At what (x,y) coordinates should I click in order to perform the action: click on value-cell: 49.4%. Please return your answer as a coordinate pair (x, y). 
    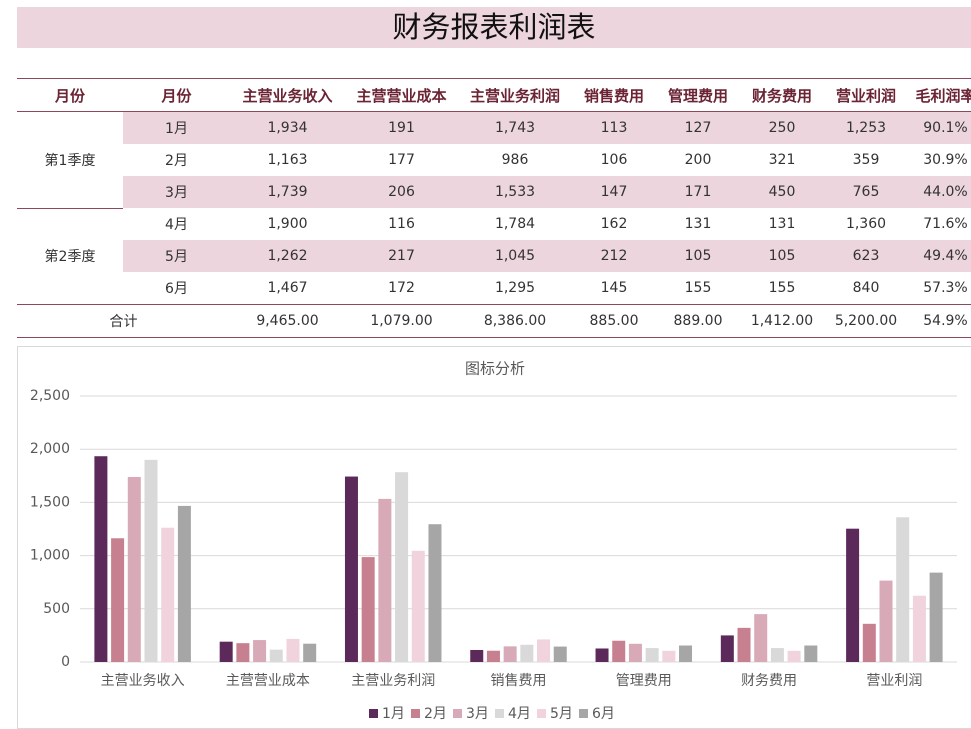
    Looking at the image, I should click on (939, 256).